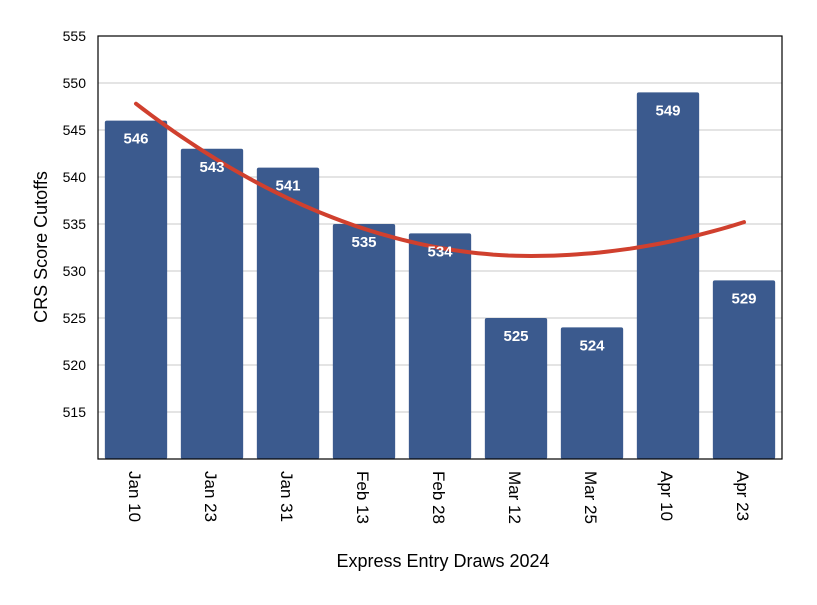  What do you see at coordinates (287, 186) in the screenshot?
I see `data-label: 541` at bounding box center [287, 186].